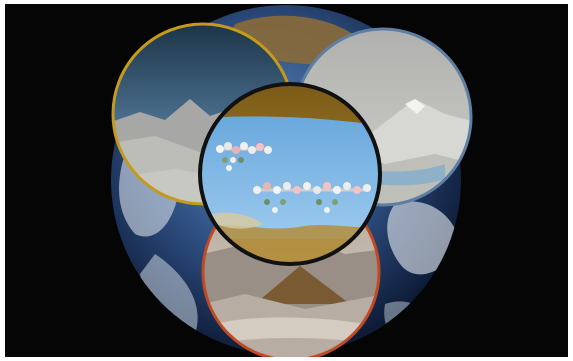 This screenshot has width=573, height=361. Describe the element at coordinates (244, 156) in the screenshot. I see `molecule-chain-top` at that location.